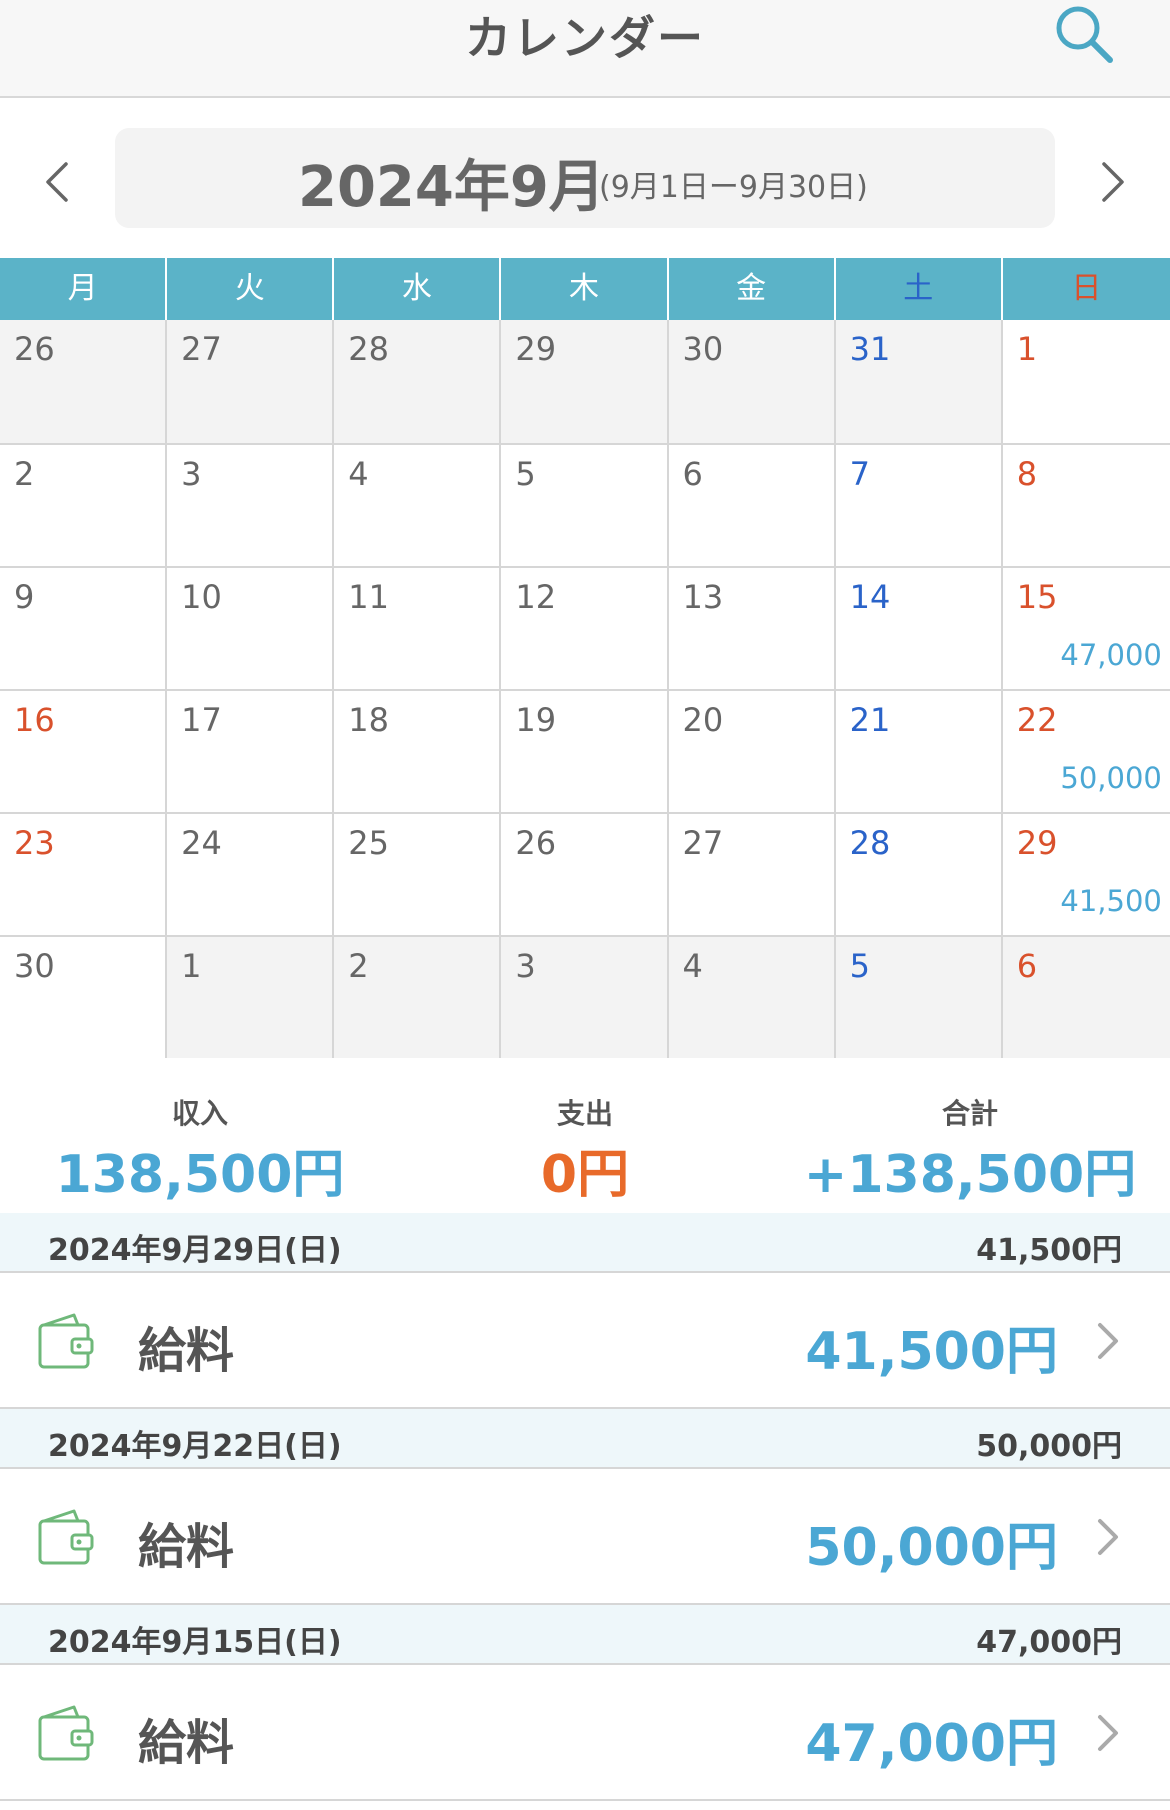  I want to click on category-name: 給料, so click(186, 1351).